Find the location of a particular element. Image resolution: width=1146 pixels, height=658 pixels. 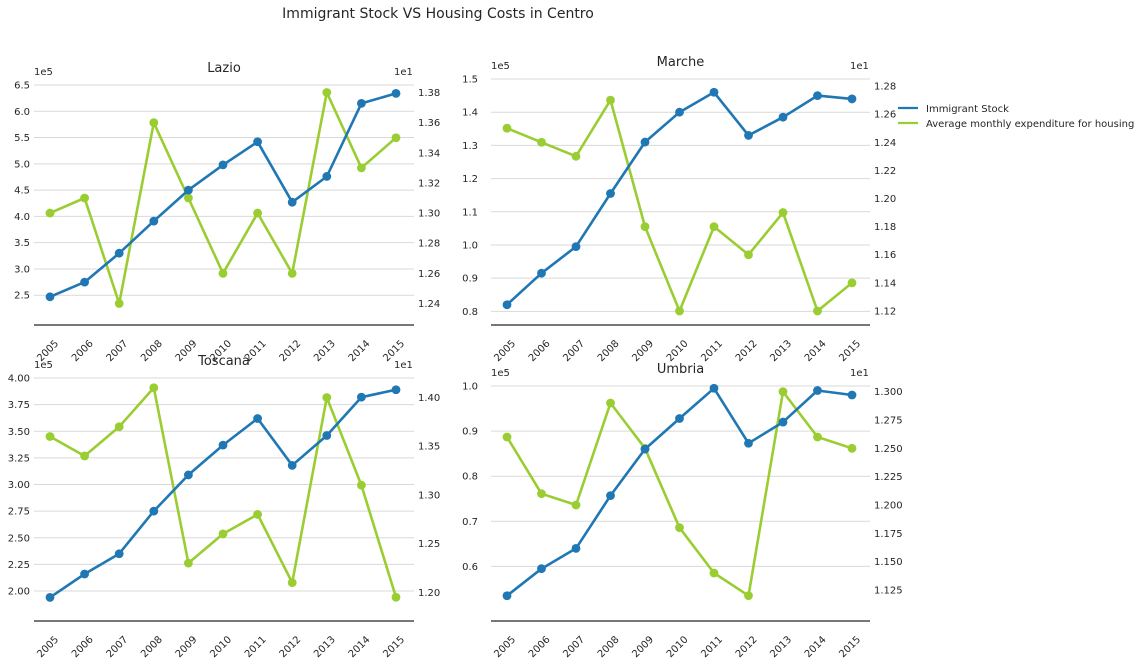

right-tick-label: 1.200 is located at coordinates (888, 506).